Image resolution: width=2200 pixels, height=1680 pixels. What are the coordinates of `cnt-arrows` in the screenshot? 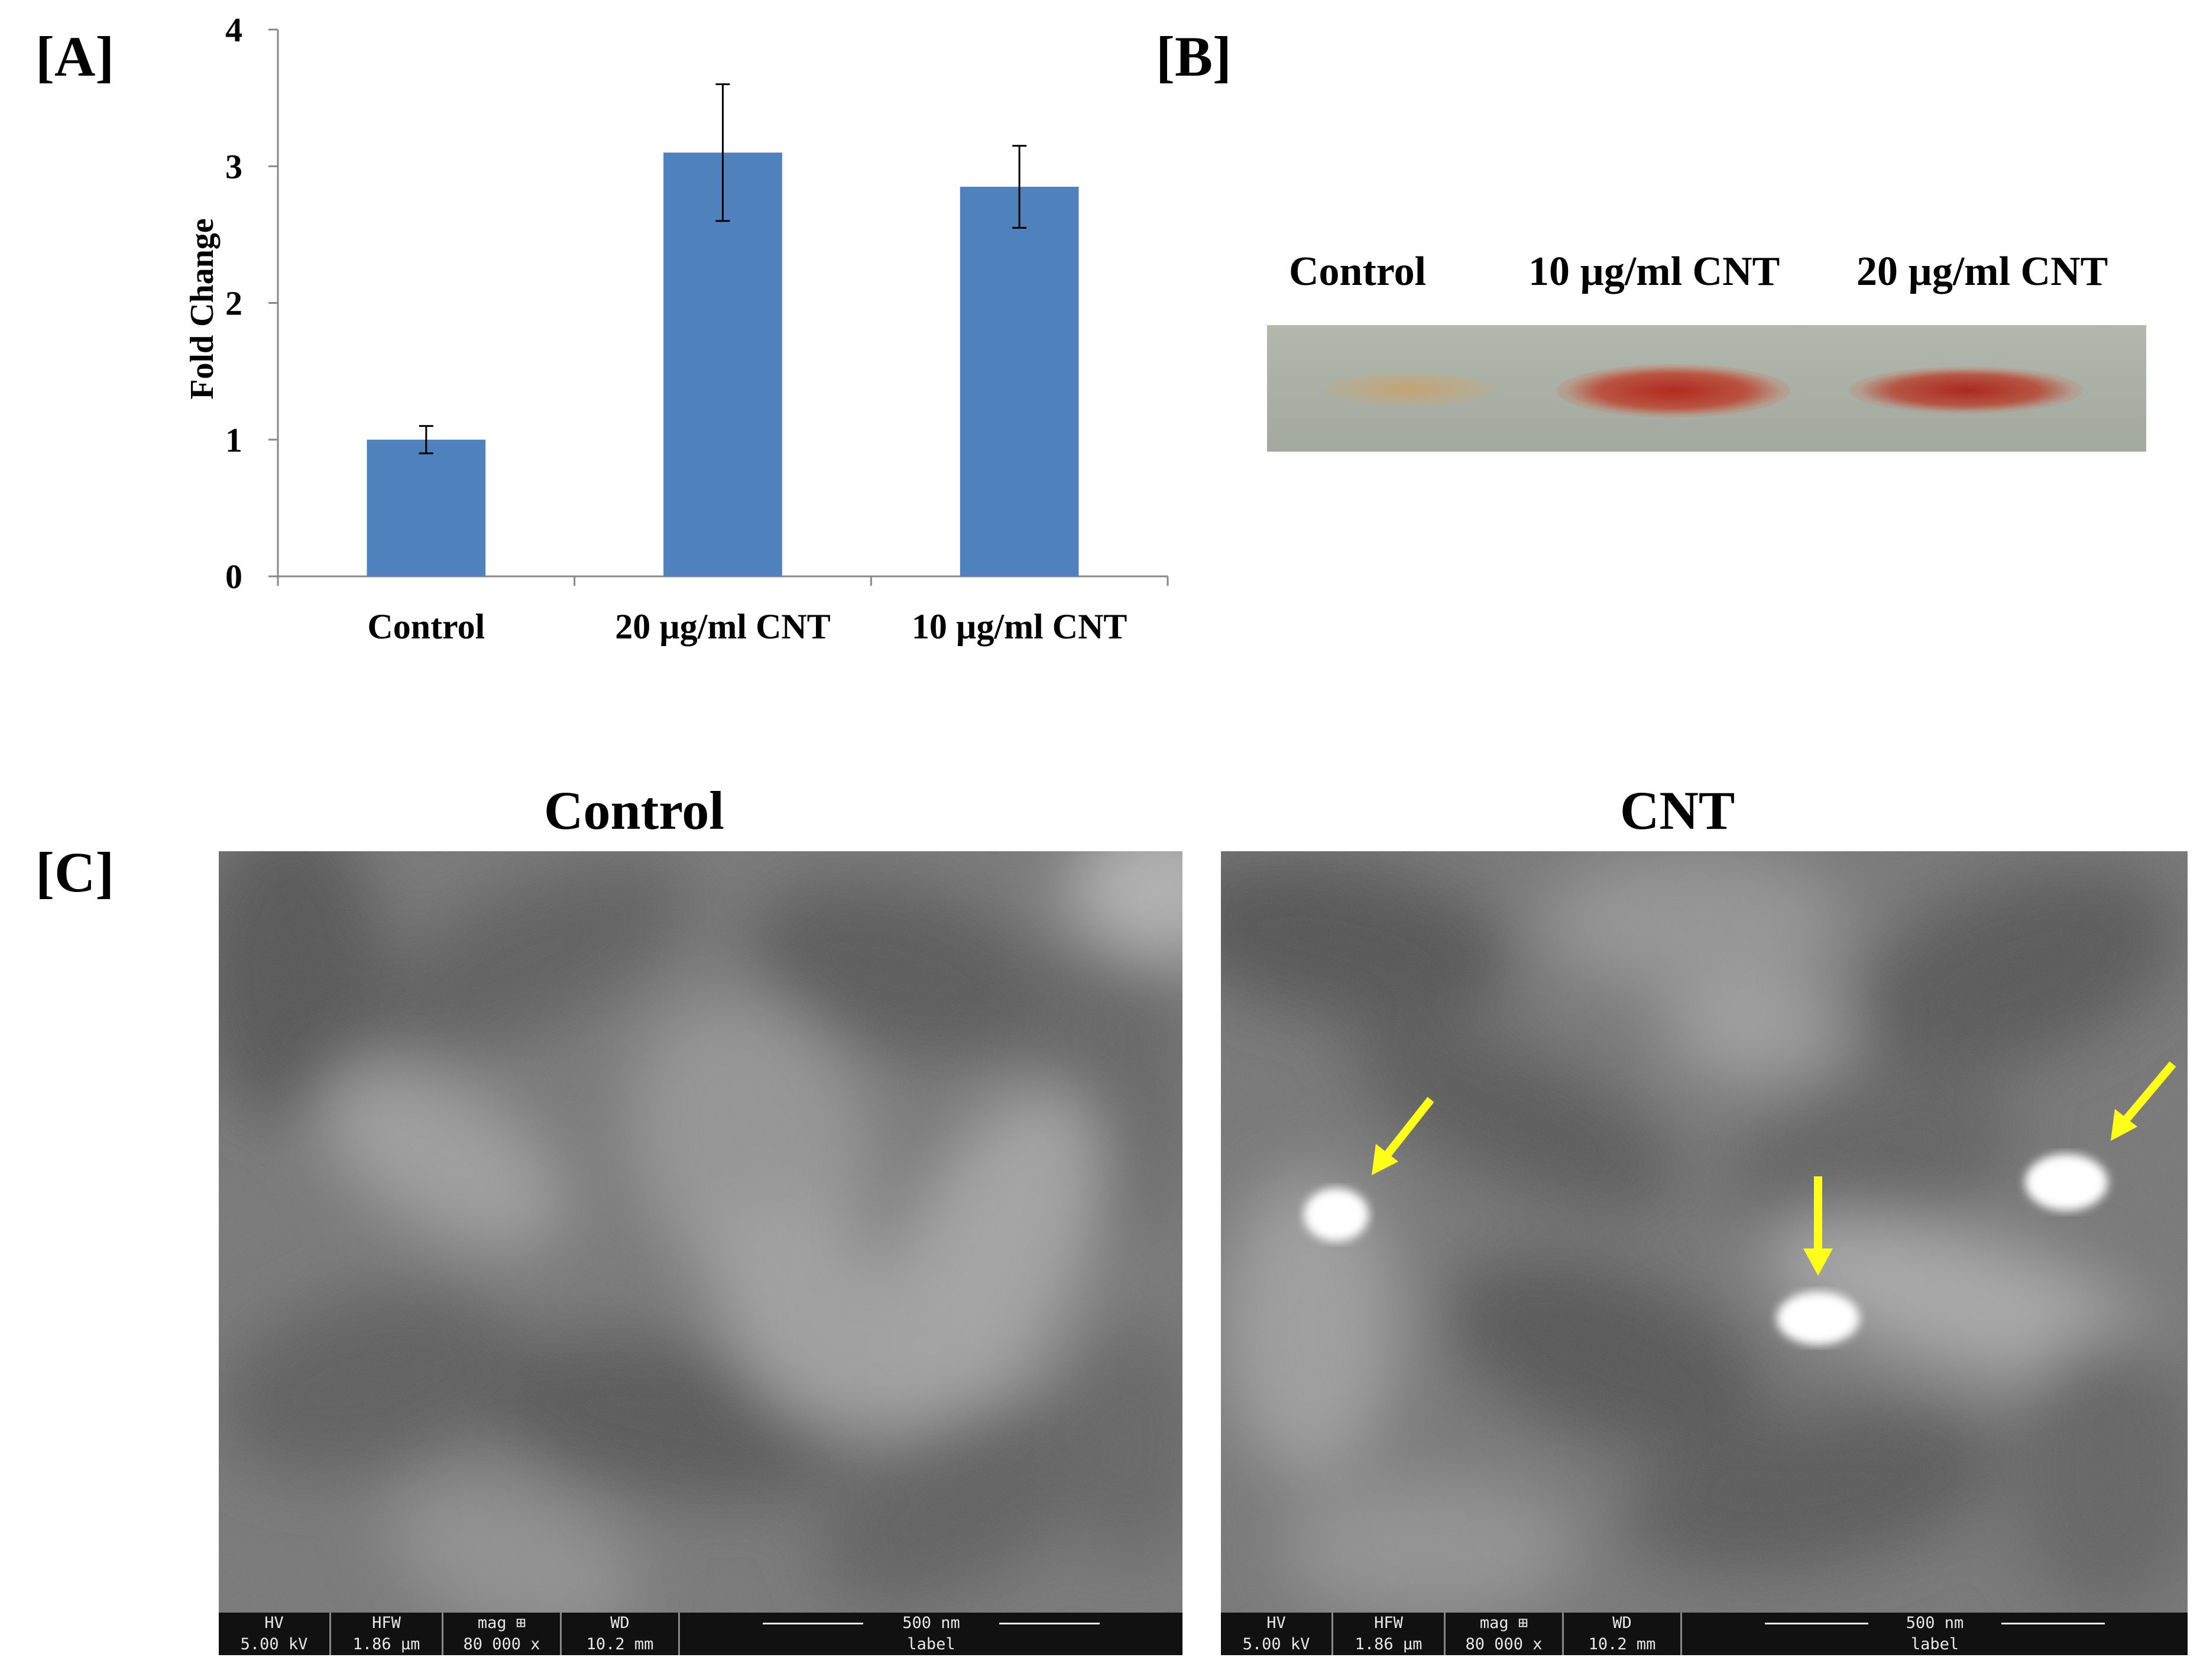 It's located at (1774, 1169).